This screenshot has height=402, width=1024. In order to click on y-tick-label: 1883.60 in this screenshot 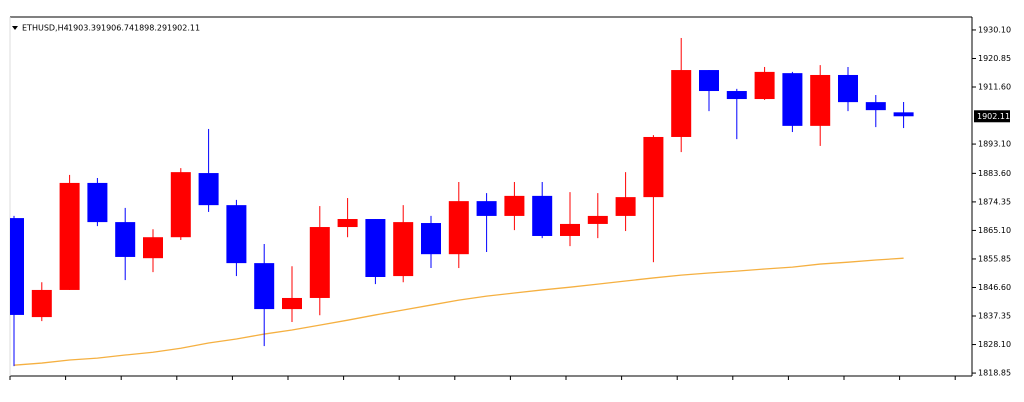, I will do `click(994, 173)`.